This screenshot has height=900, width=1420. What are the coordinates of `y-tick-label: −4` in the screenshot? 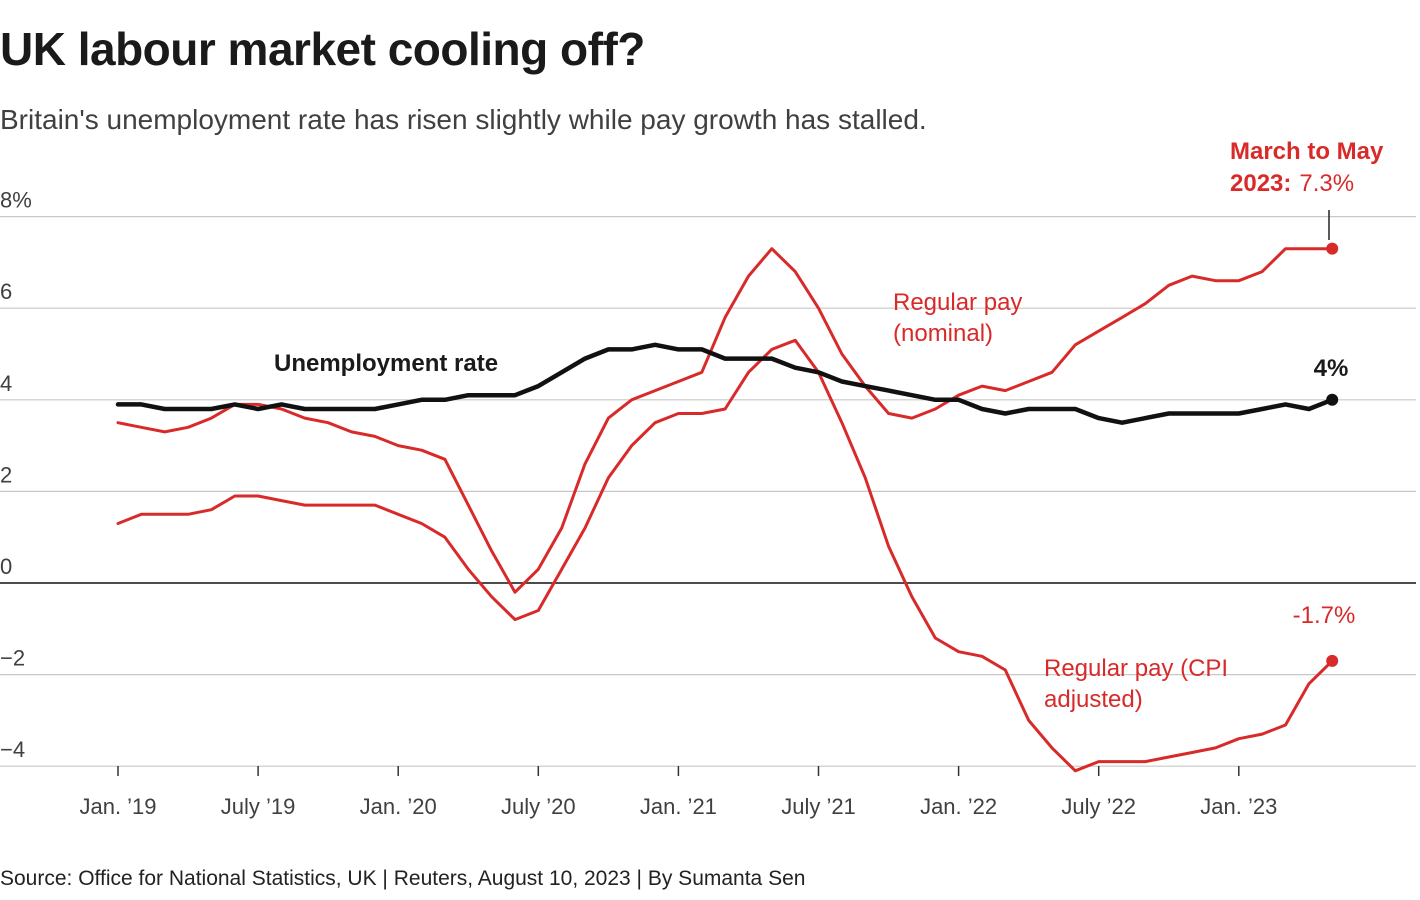 It's located at (12, 749).